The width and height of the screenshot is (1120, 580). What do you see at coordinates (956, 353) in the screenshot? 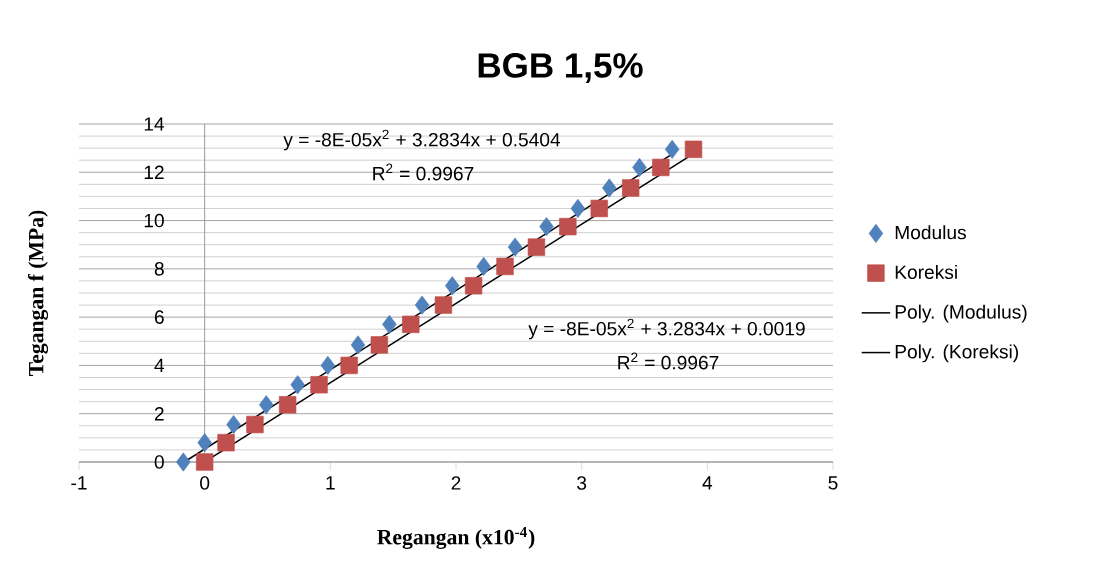
I see `legend-label: Poly. (Koreksi)` at bounding box center [956, 353].